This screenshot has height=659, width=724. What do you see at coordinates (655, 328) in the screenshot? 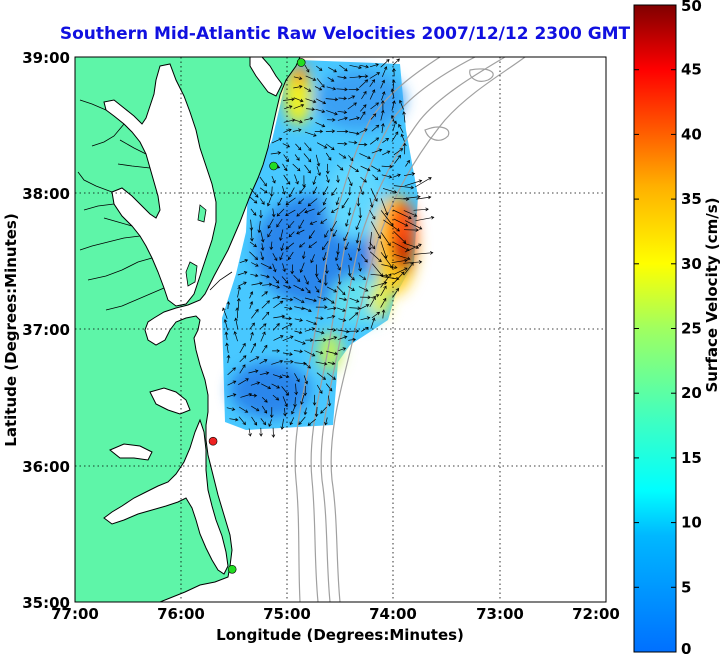
I see `colorbar-gradient` at bounding box center [655, 328].